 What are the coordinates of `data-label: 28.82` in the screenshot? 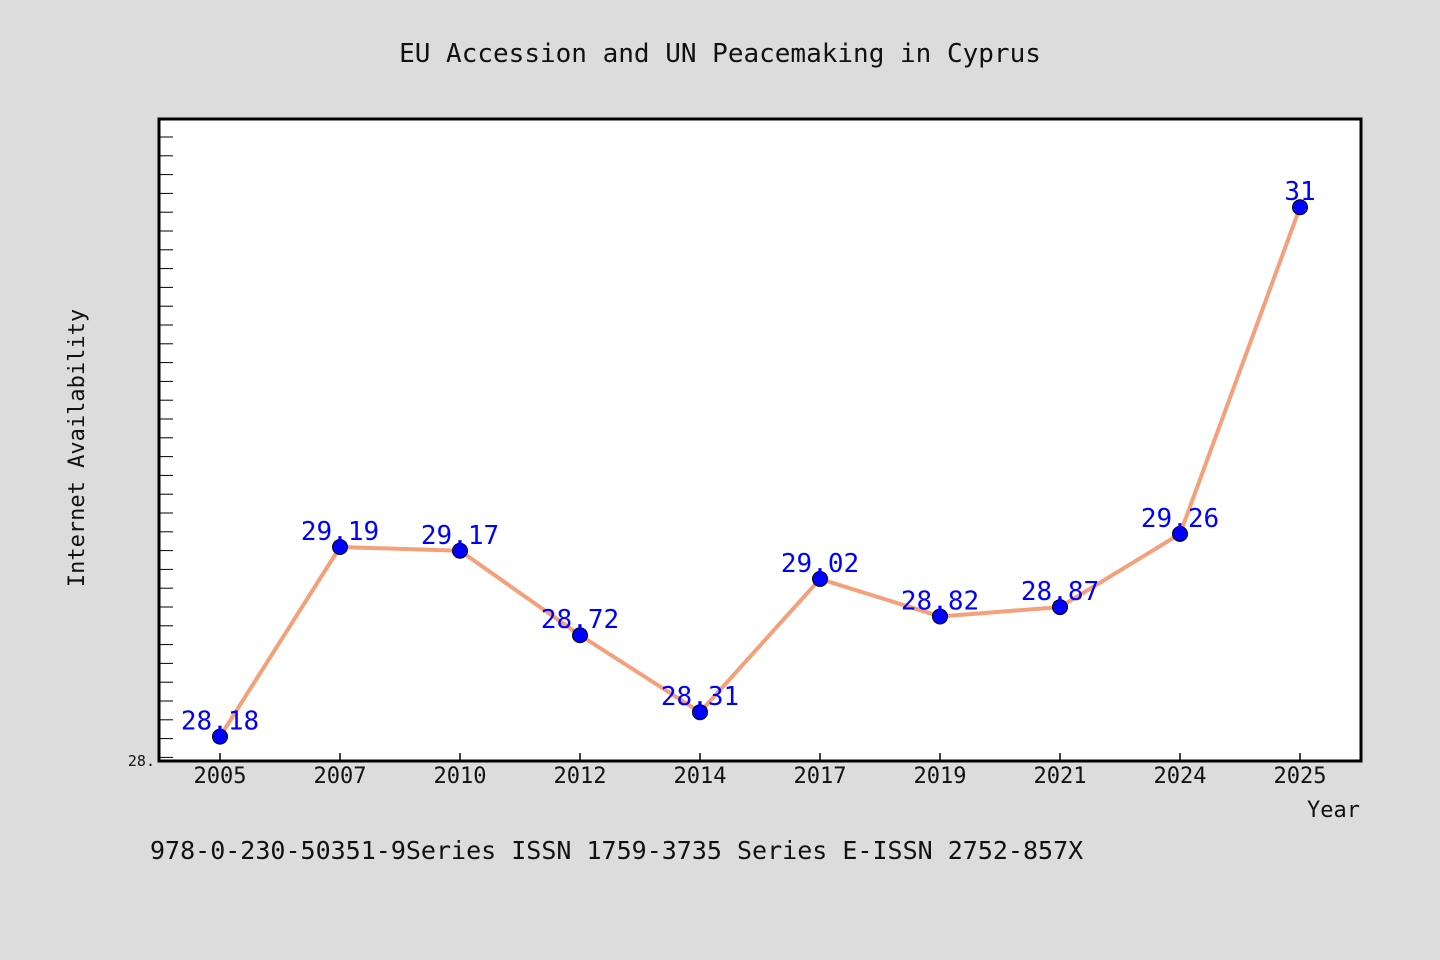 It's located at (940, 601).